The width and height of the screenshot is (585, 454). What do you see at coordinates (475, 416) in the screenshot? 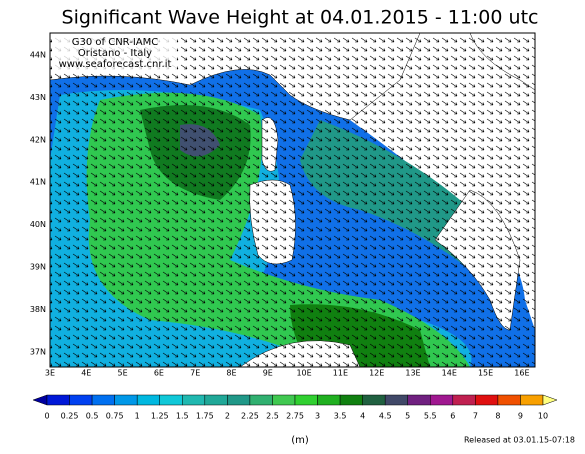
I see `colorbar-label: 7` at bounding box center [475, 416].